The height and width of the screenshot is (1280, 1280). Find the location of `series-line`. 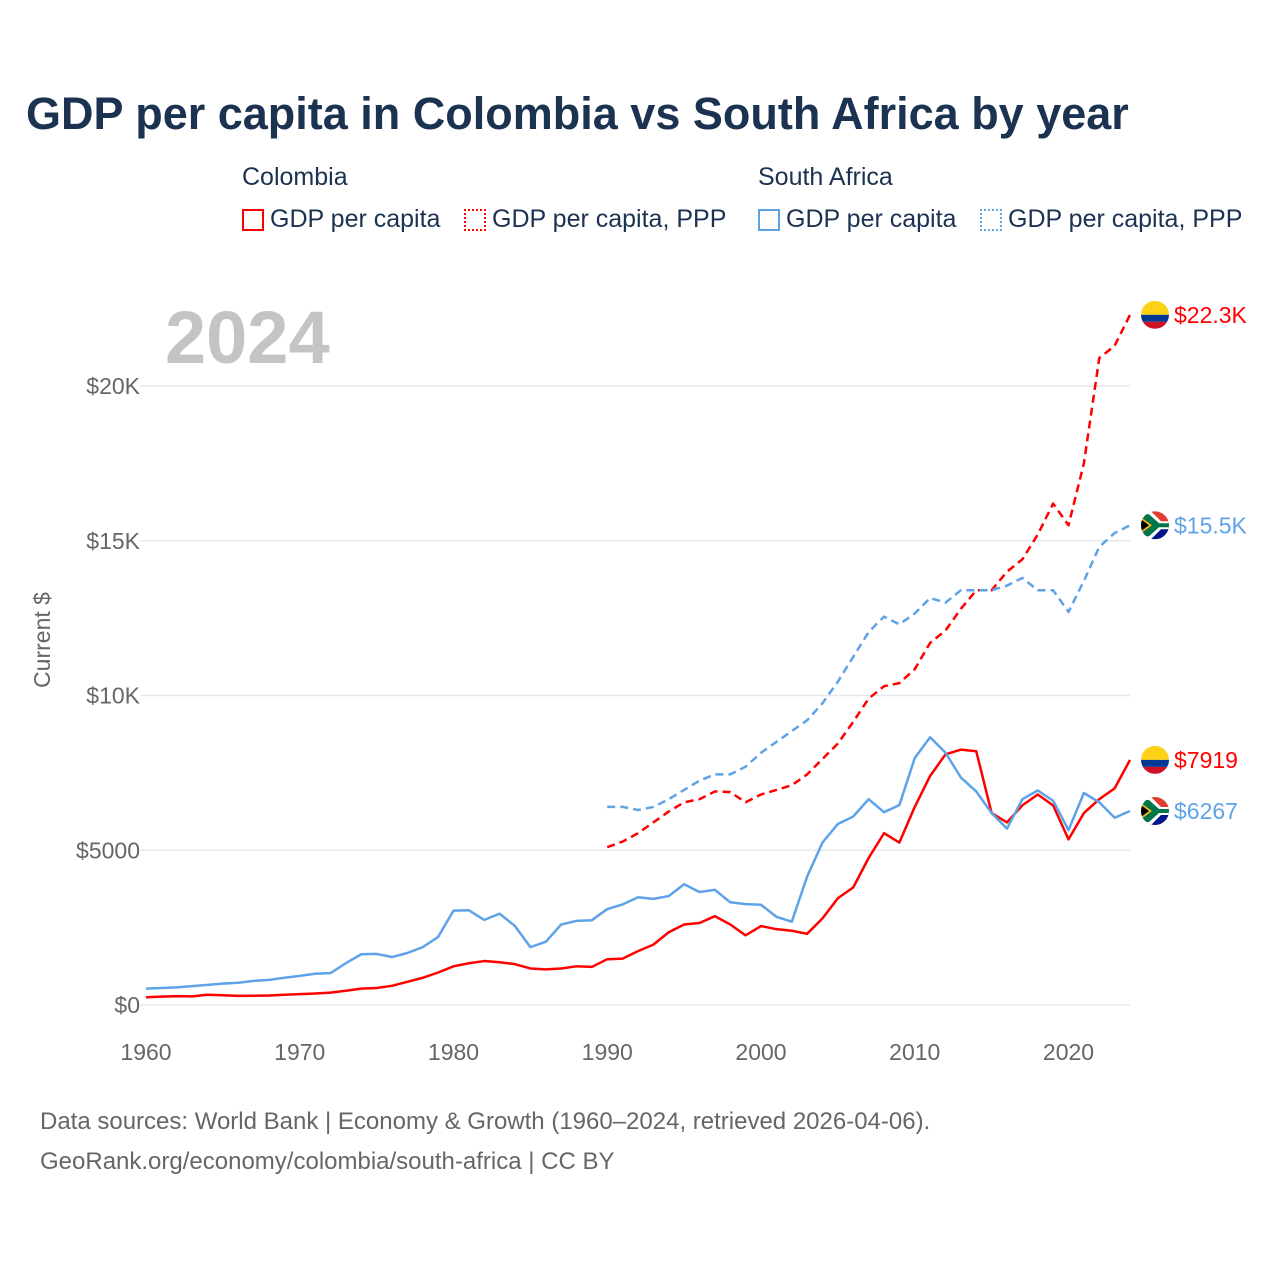

series-line is located at coordinates (869, 668).